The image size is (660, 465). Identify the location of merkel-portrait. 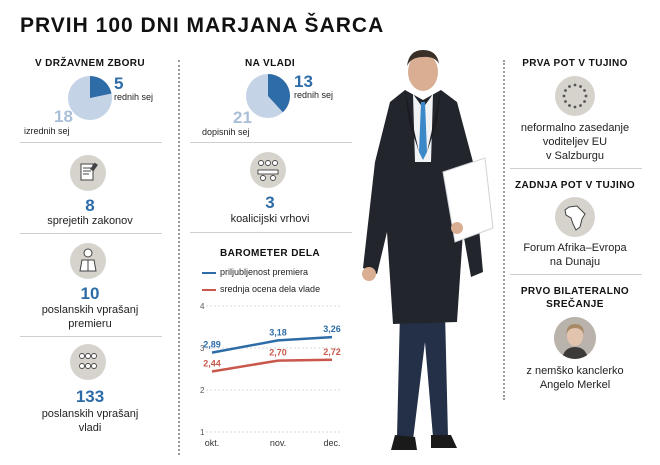
(575, 338).